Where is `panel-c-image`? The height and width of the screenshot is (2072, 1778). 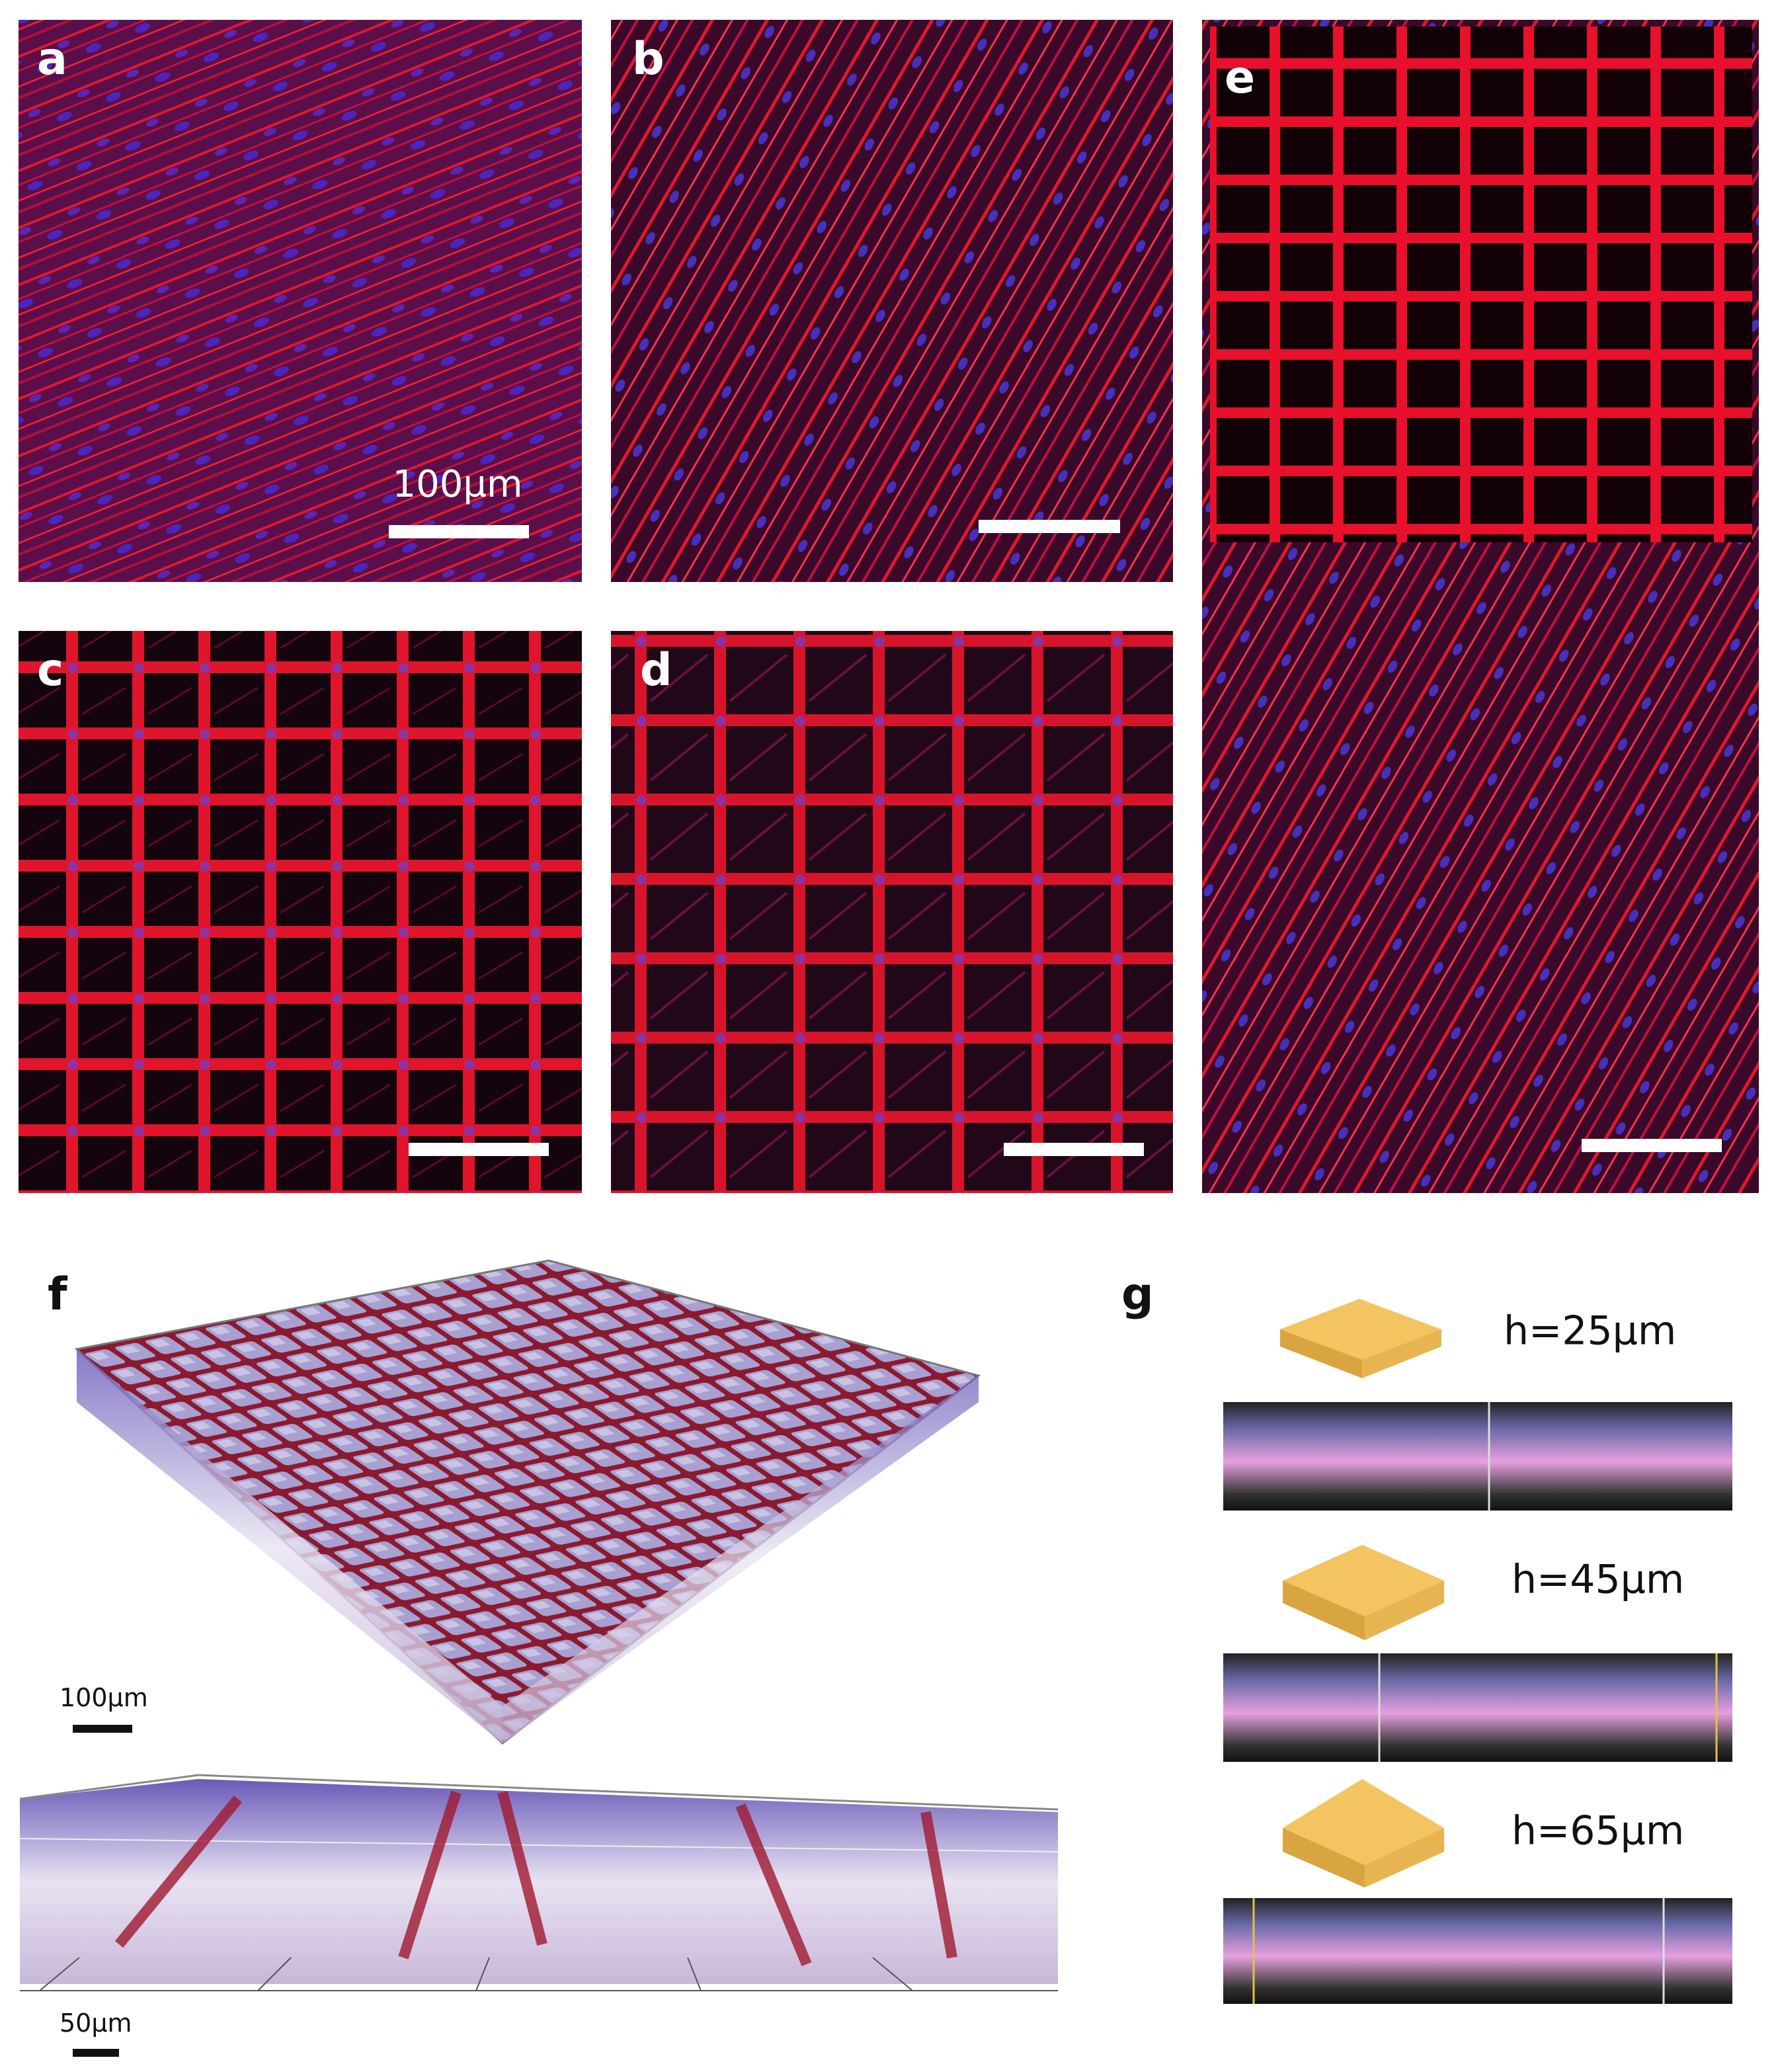 panel-c-image is located at coordinates (300, 912).